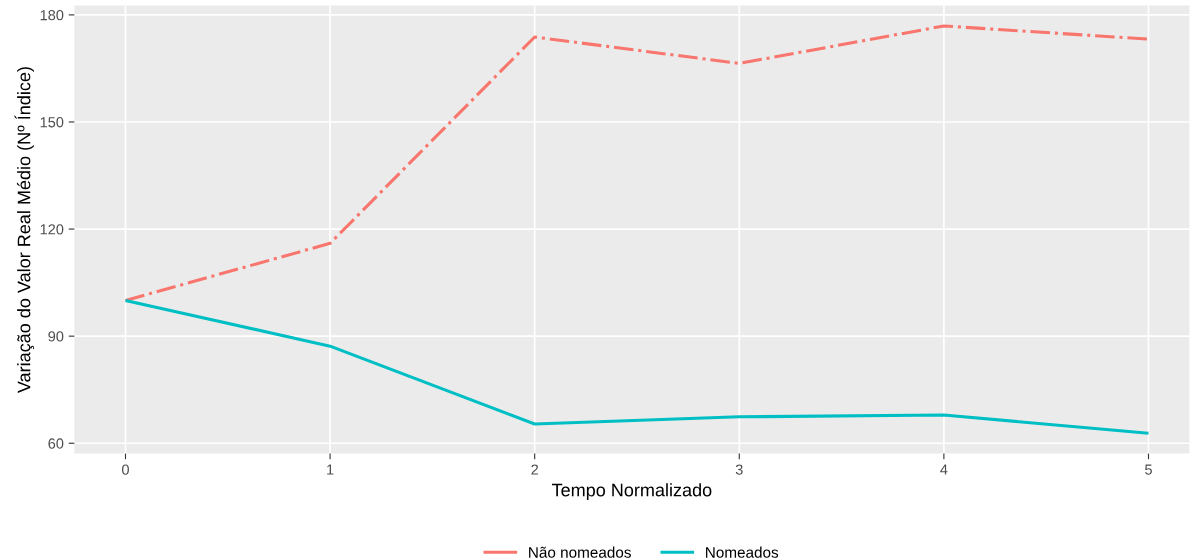 The height and width of the screenshot is (560, 1199). What do you see at coordinates (944, 469) in the screenshot?
I see `x-tick-label: 4` at bounding box center [944, 469].